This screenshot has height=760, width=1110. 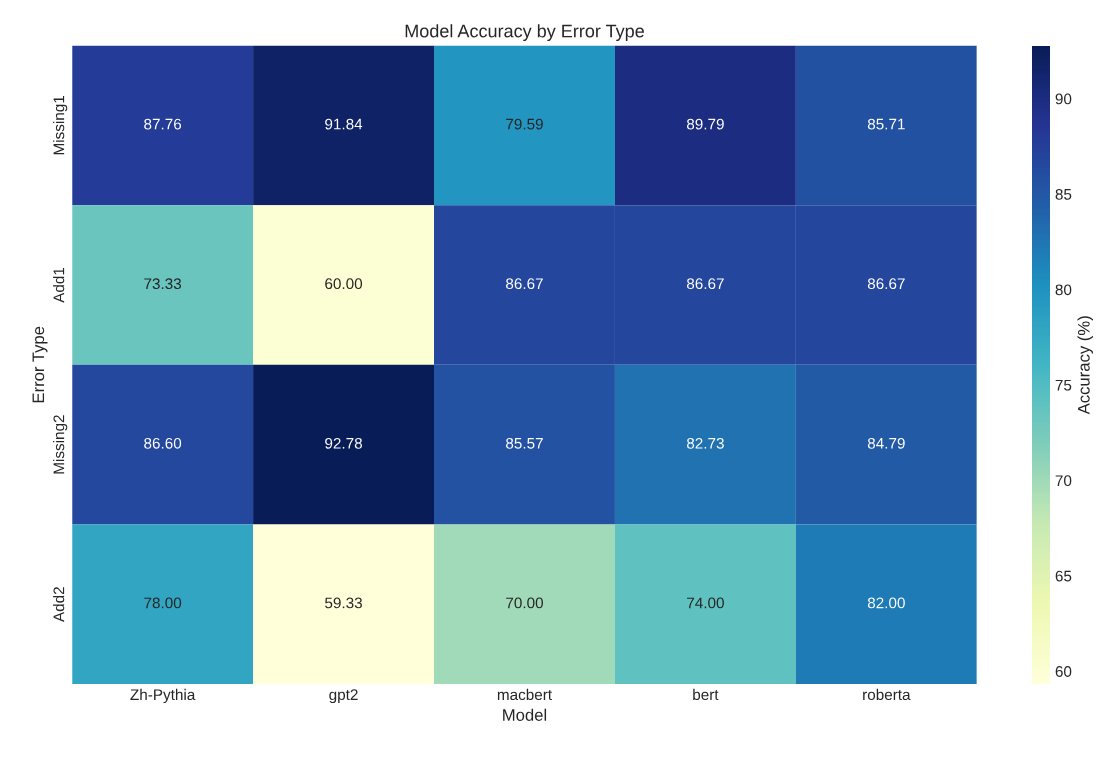 What do you see at coordinates (706, 694) in the screenshot?
I see `x-tick-label: bert` at bounding box center [706, 694].